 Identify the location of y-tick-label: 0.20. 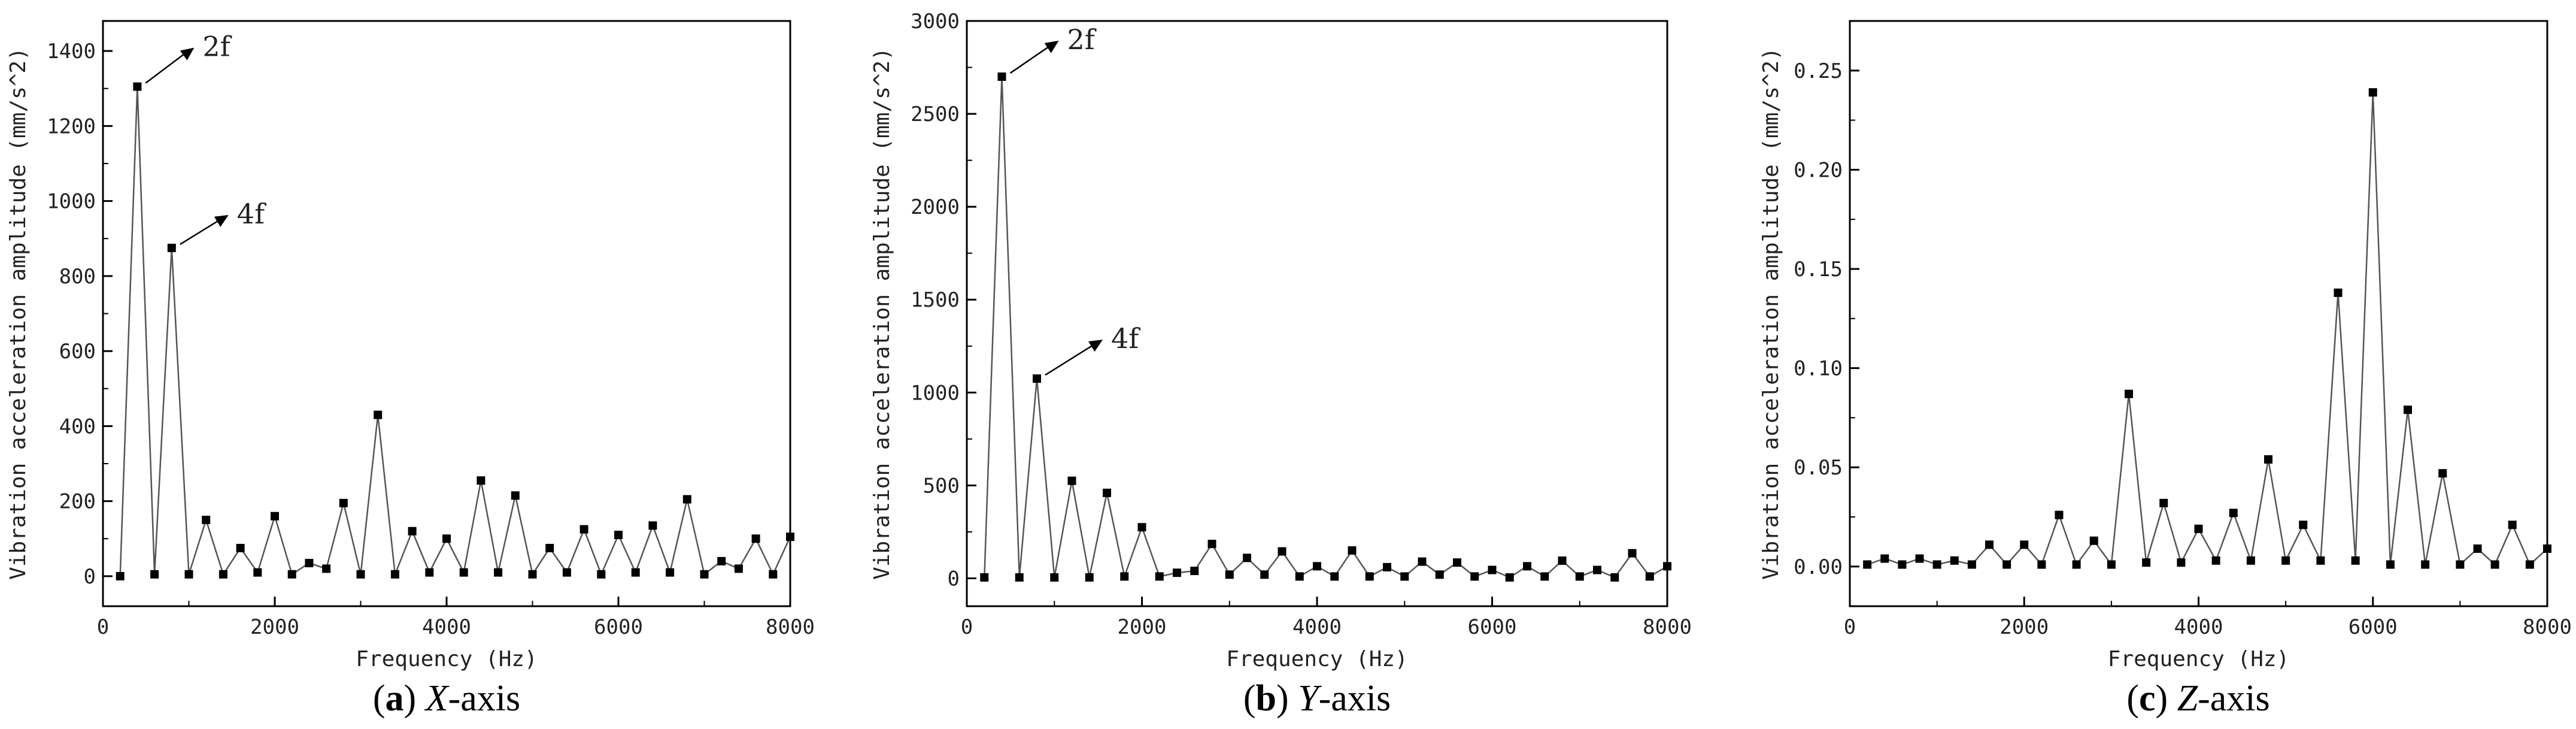
(1819, 170).